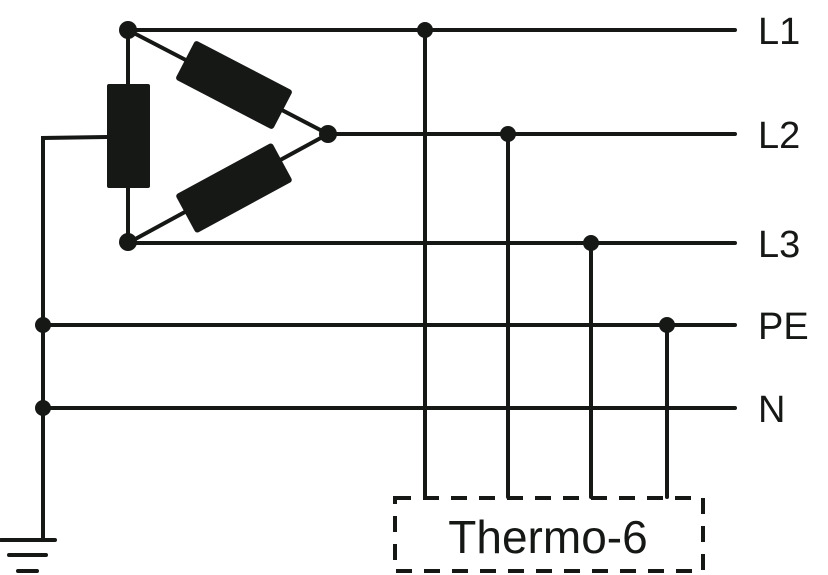 This screenshot has height=575, width=828. What do you see at coordinates (234, 188) in the screenshot?
I see `resistor-lower` at bounding box center [234, 188].